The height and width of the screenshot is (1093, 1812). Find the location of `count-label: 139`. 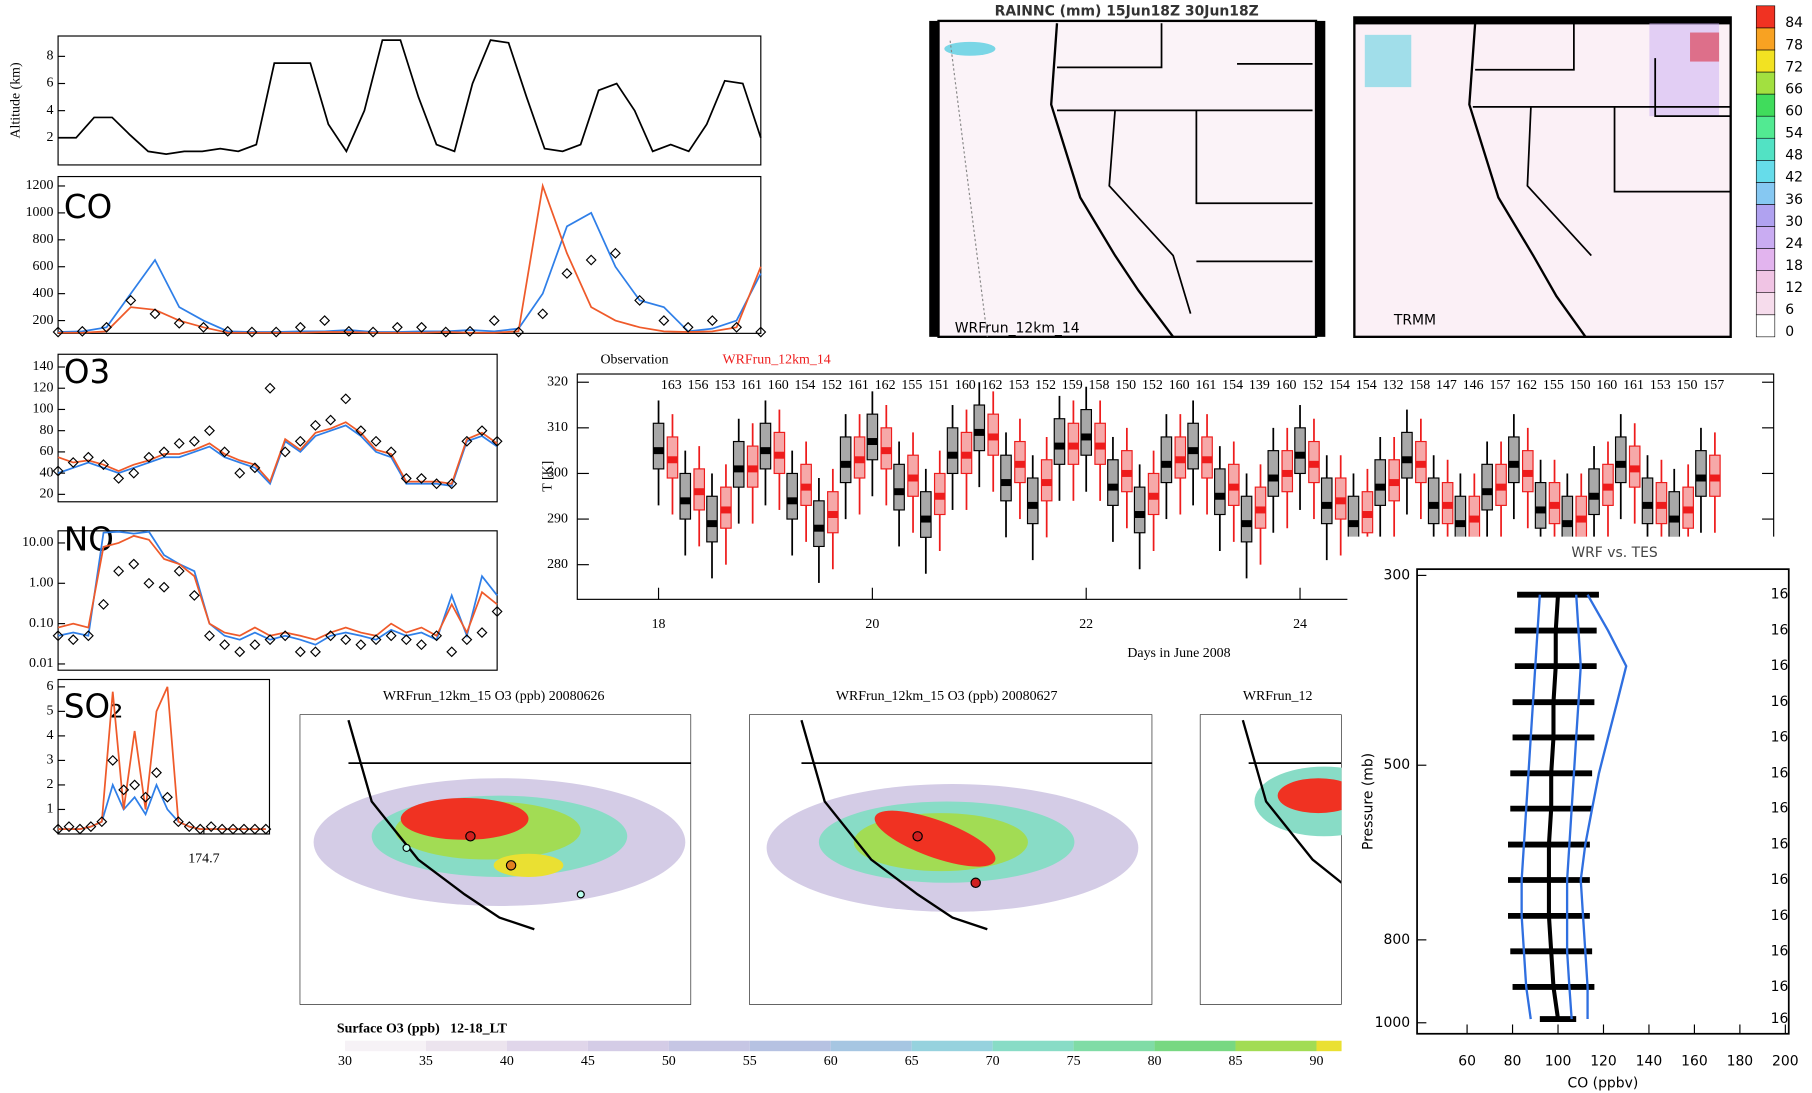

count-label: 139 is located at coordinates (1259, 385).